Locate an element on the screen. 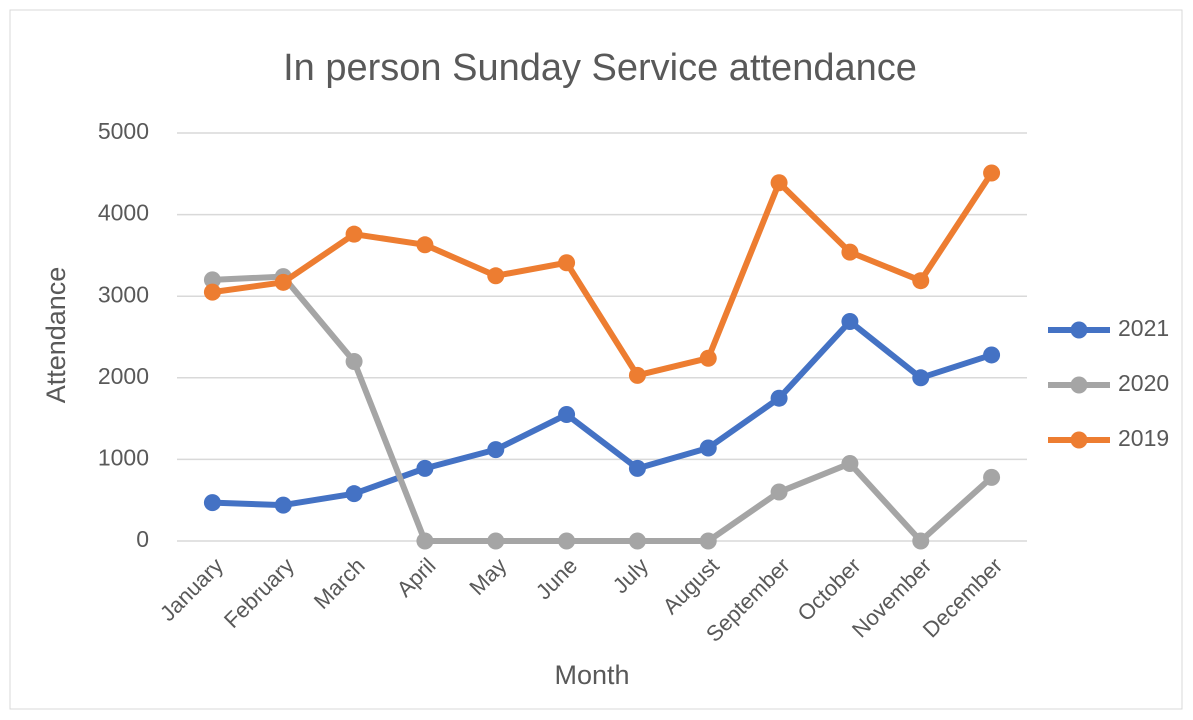 The width and height of the screenshot is (1193, 720). y-tick-label: 3000 is located at coordinates (123, 294).